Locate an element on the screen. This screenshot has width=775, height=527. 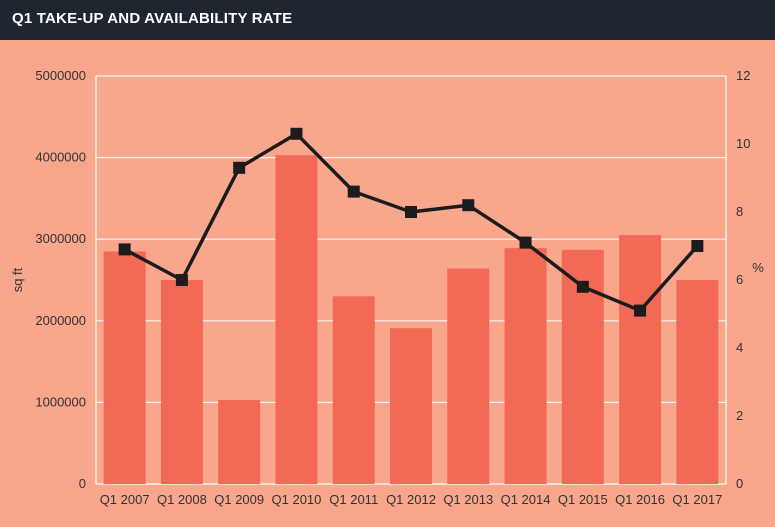
y-tick-label: 3000000 is located at coordinates (60, 238).